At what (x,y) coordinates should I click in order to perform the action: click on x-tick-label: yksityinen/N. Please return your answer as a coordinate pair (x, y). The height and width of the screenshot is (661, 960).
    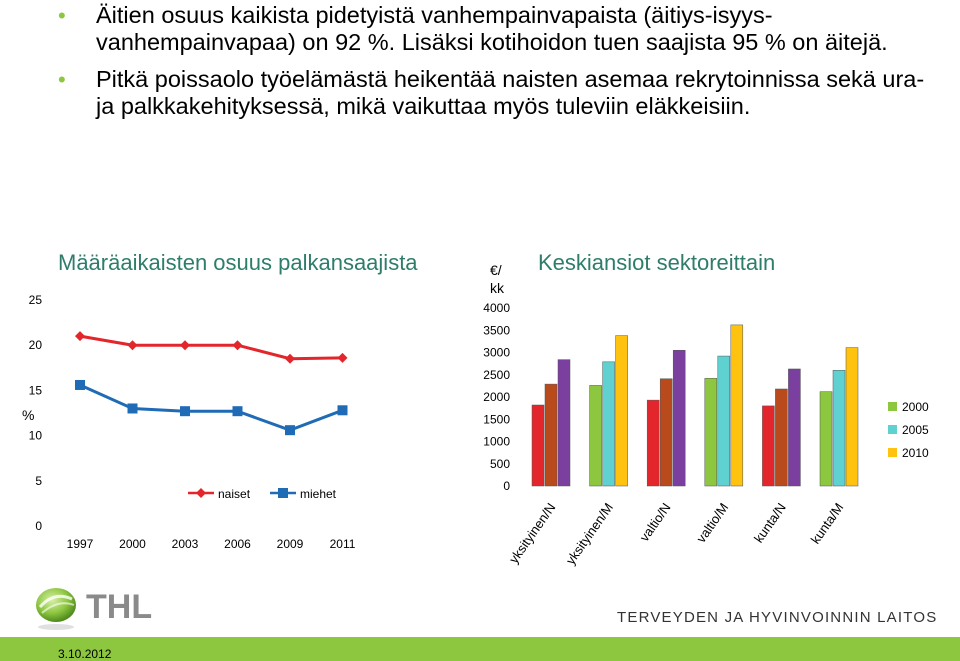
    Looking at the image, I should click on (532, 533).